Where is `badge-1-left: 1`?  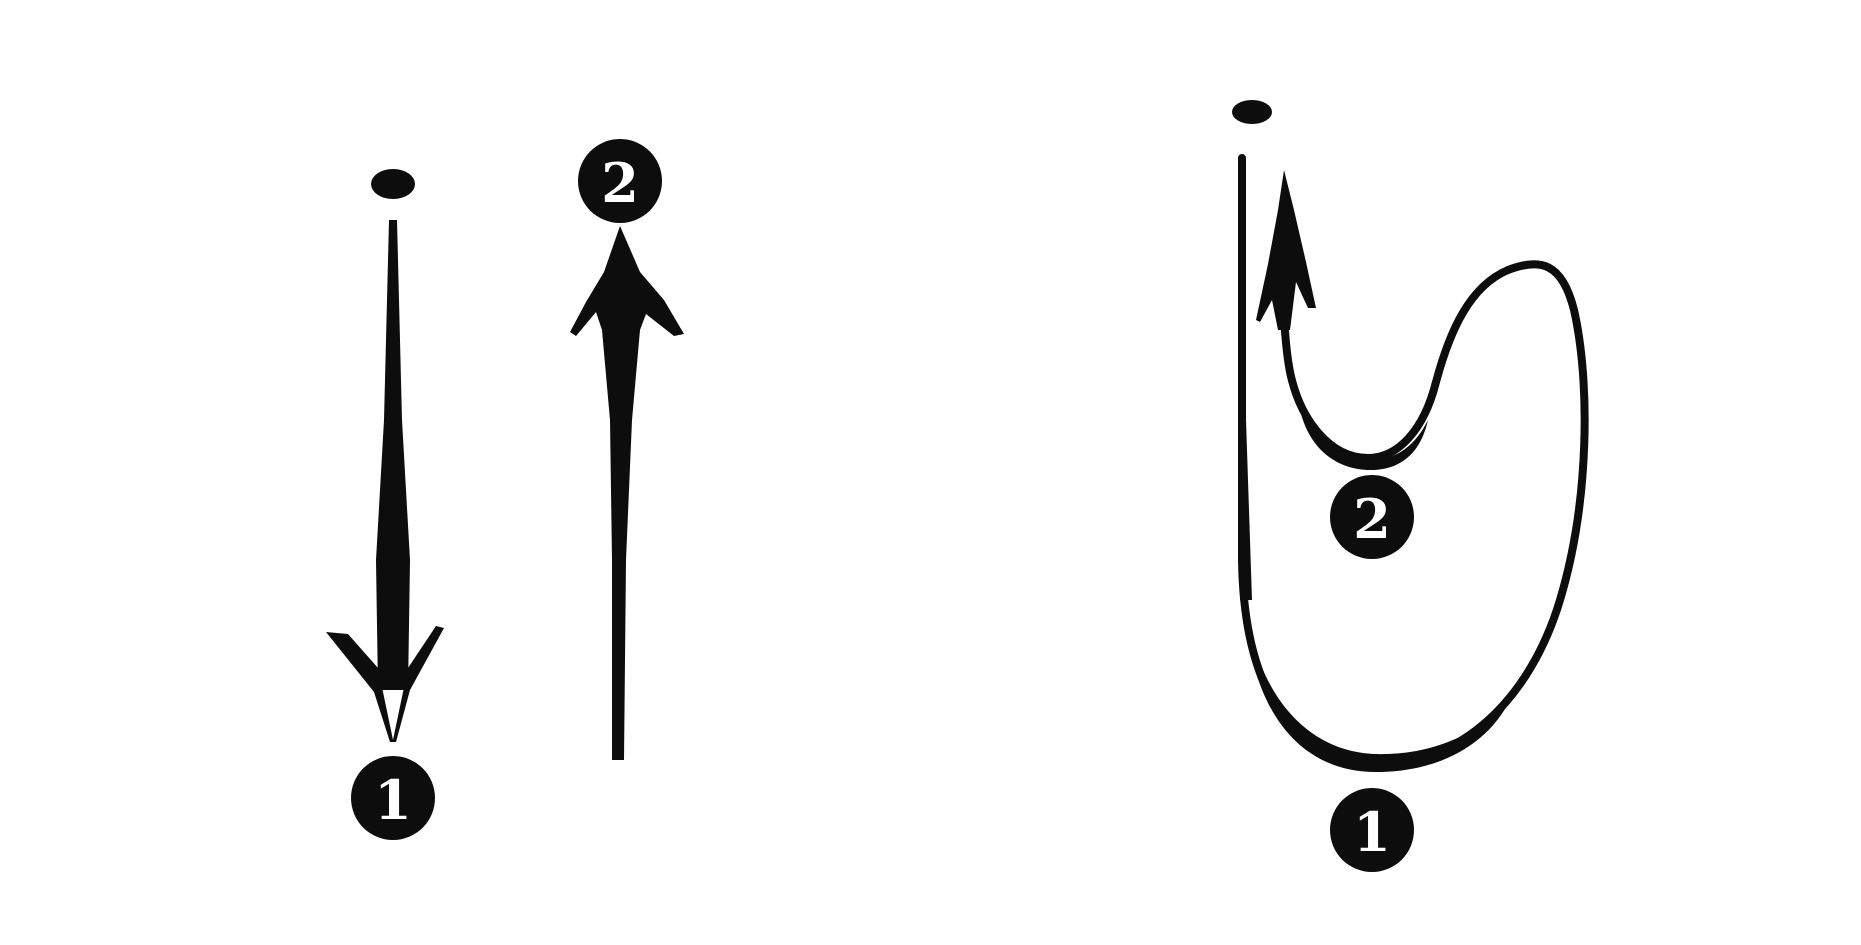
badge-1-left: 1 is located at coordinates (393, 798).